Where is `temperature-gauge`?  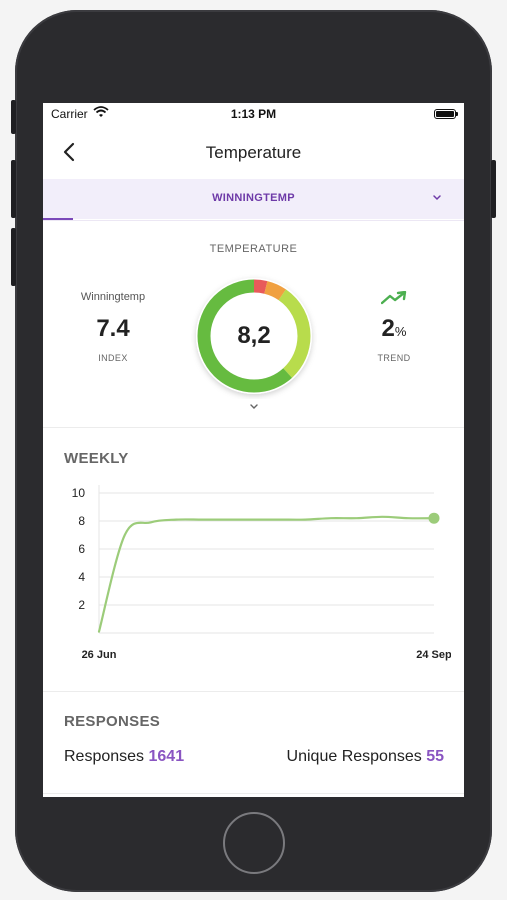 temperature-gauge is located at coordinates (254, 336).